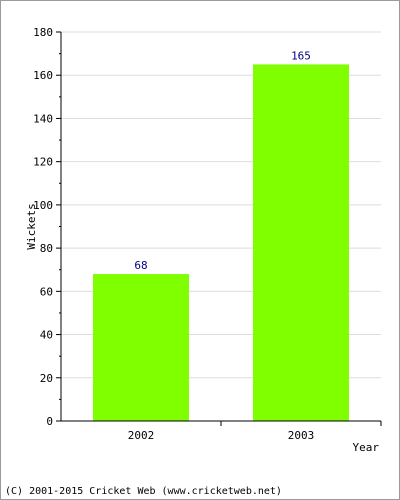  What do you see at coordinates (43, 205) in the screenshot?
I see `y-tick-label: 100` at bounding box center [43, 205].